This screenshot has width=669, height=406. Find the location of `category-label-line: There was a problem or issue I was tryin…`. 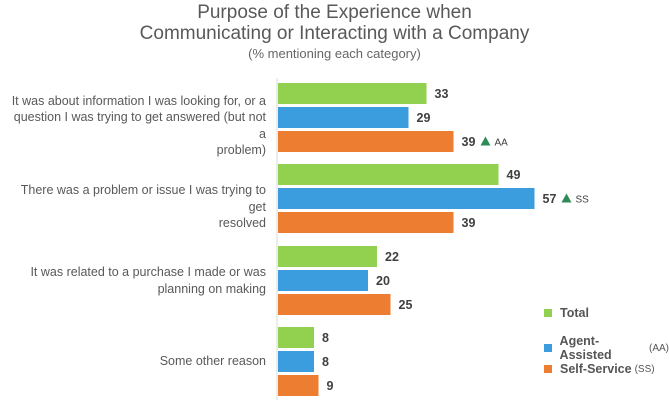

category-label-line: There was a problem or issue I was tryin… is located at coordinates (143, 198).